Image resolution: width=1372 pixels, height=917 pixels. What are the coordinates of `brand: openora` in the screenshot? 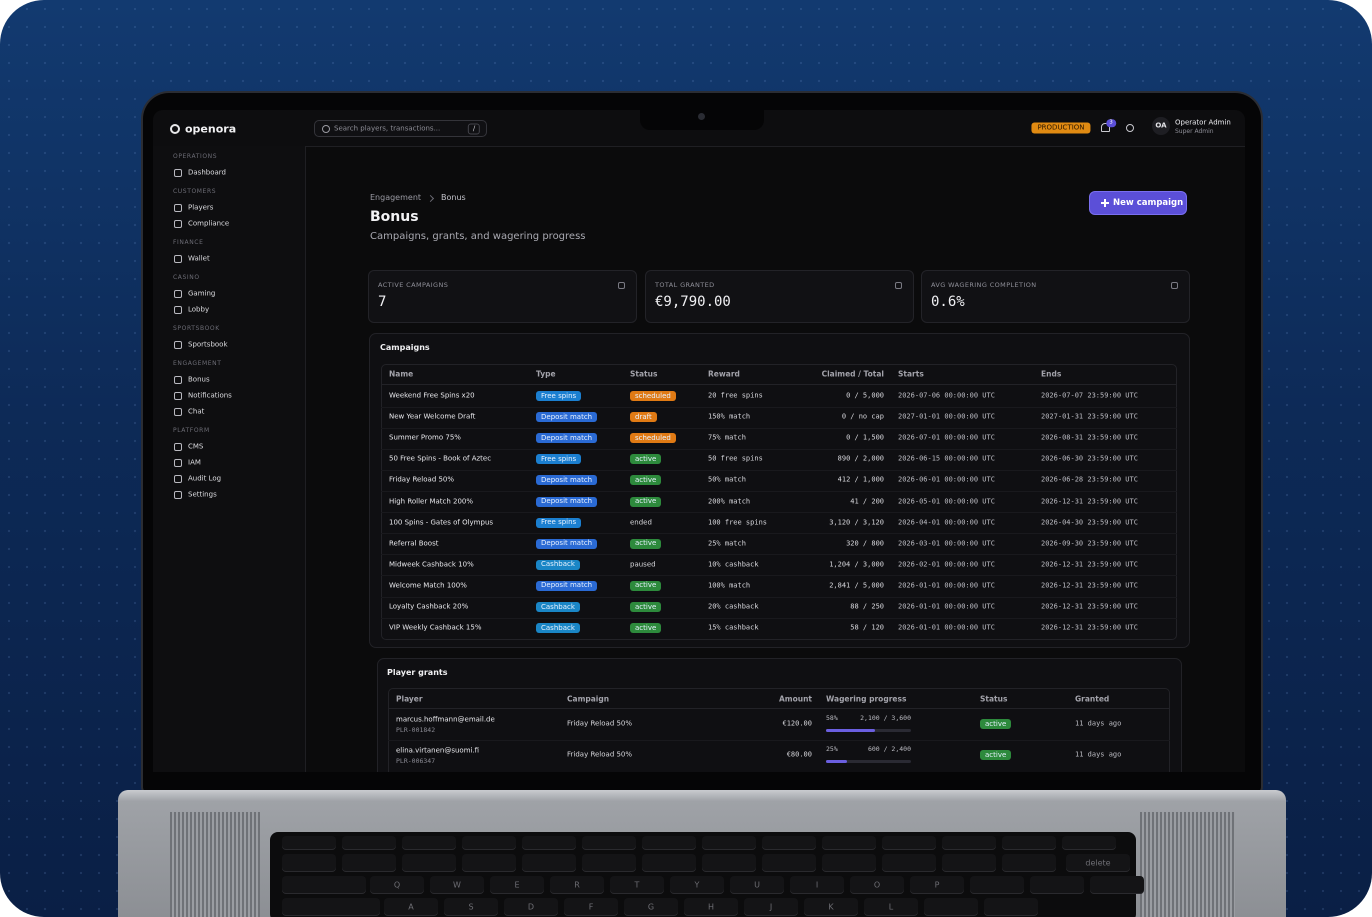 It's located at (211, 129).